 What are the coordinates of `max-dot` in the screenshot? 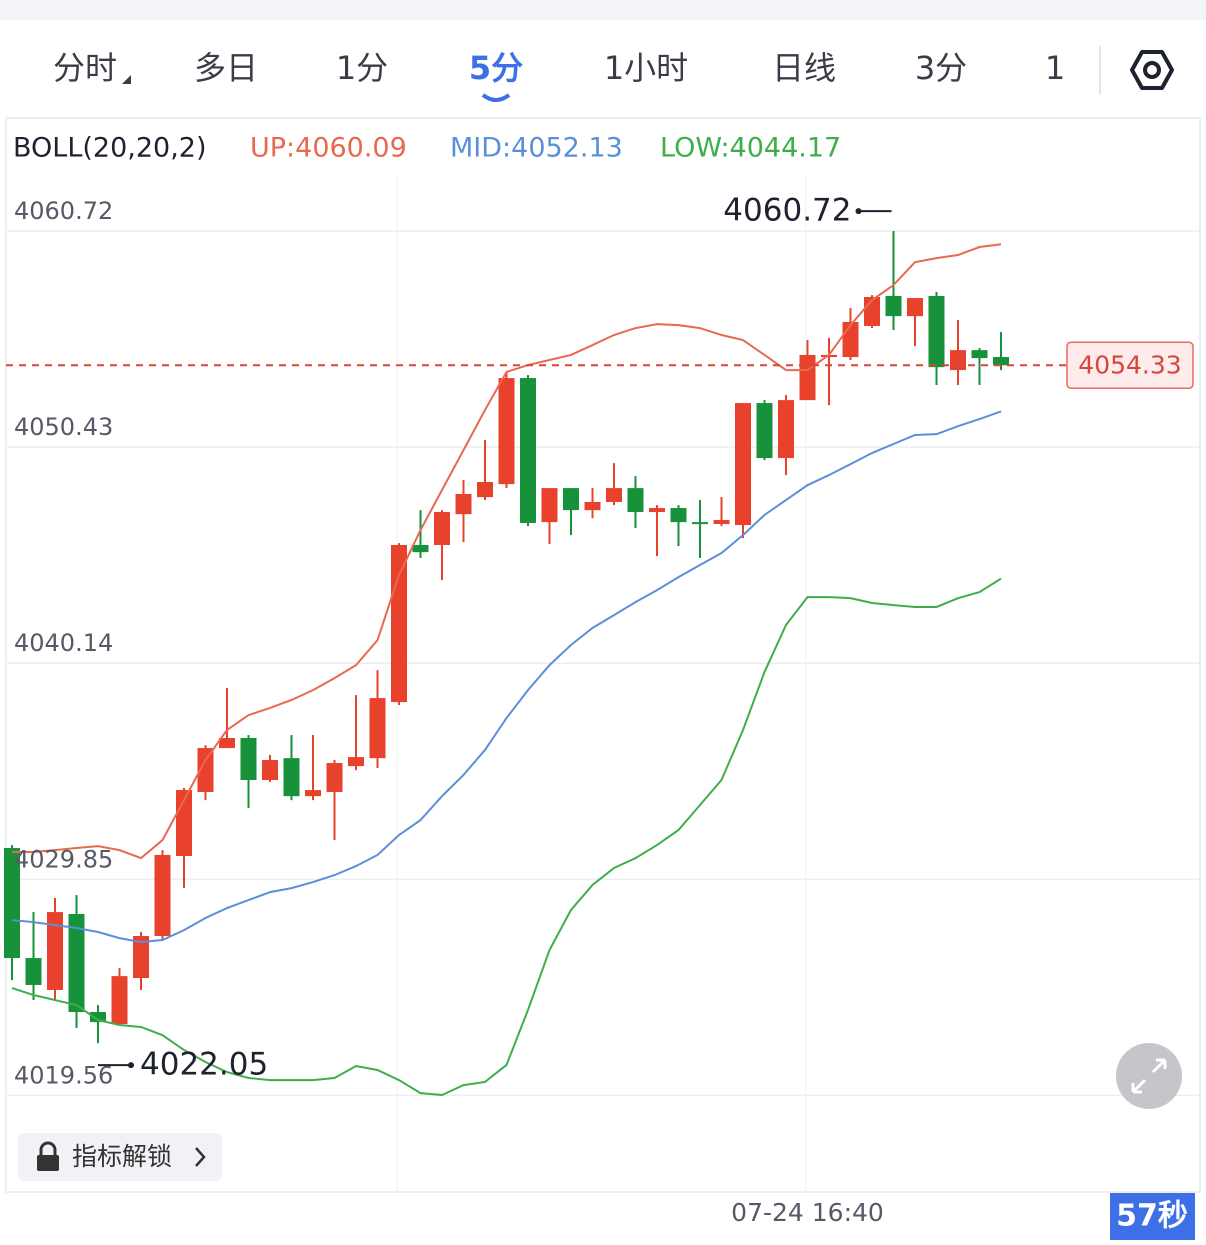 It's located at (858, 211).